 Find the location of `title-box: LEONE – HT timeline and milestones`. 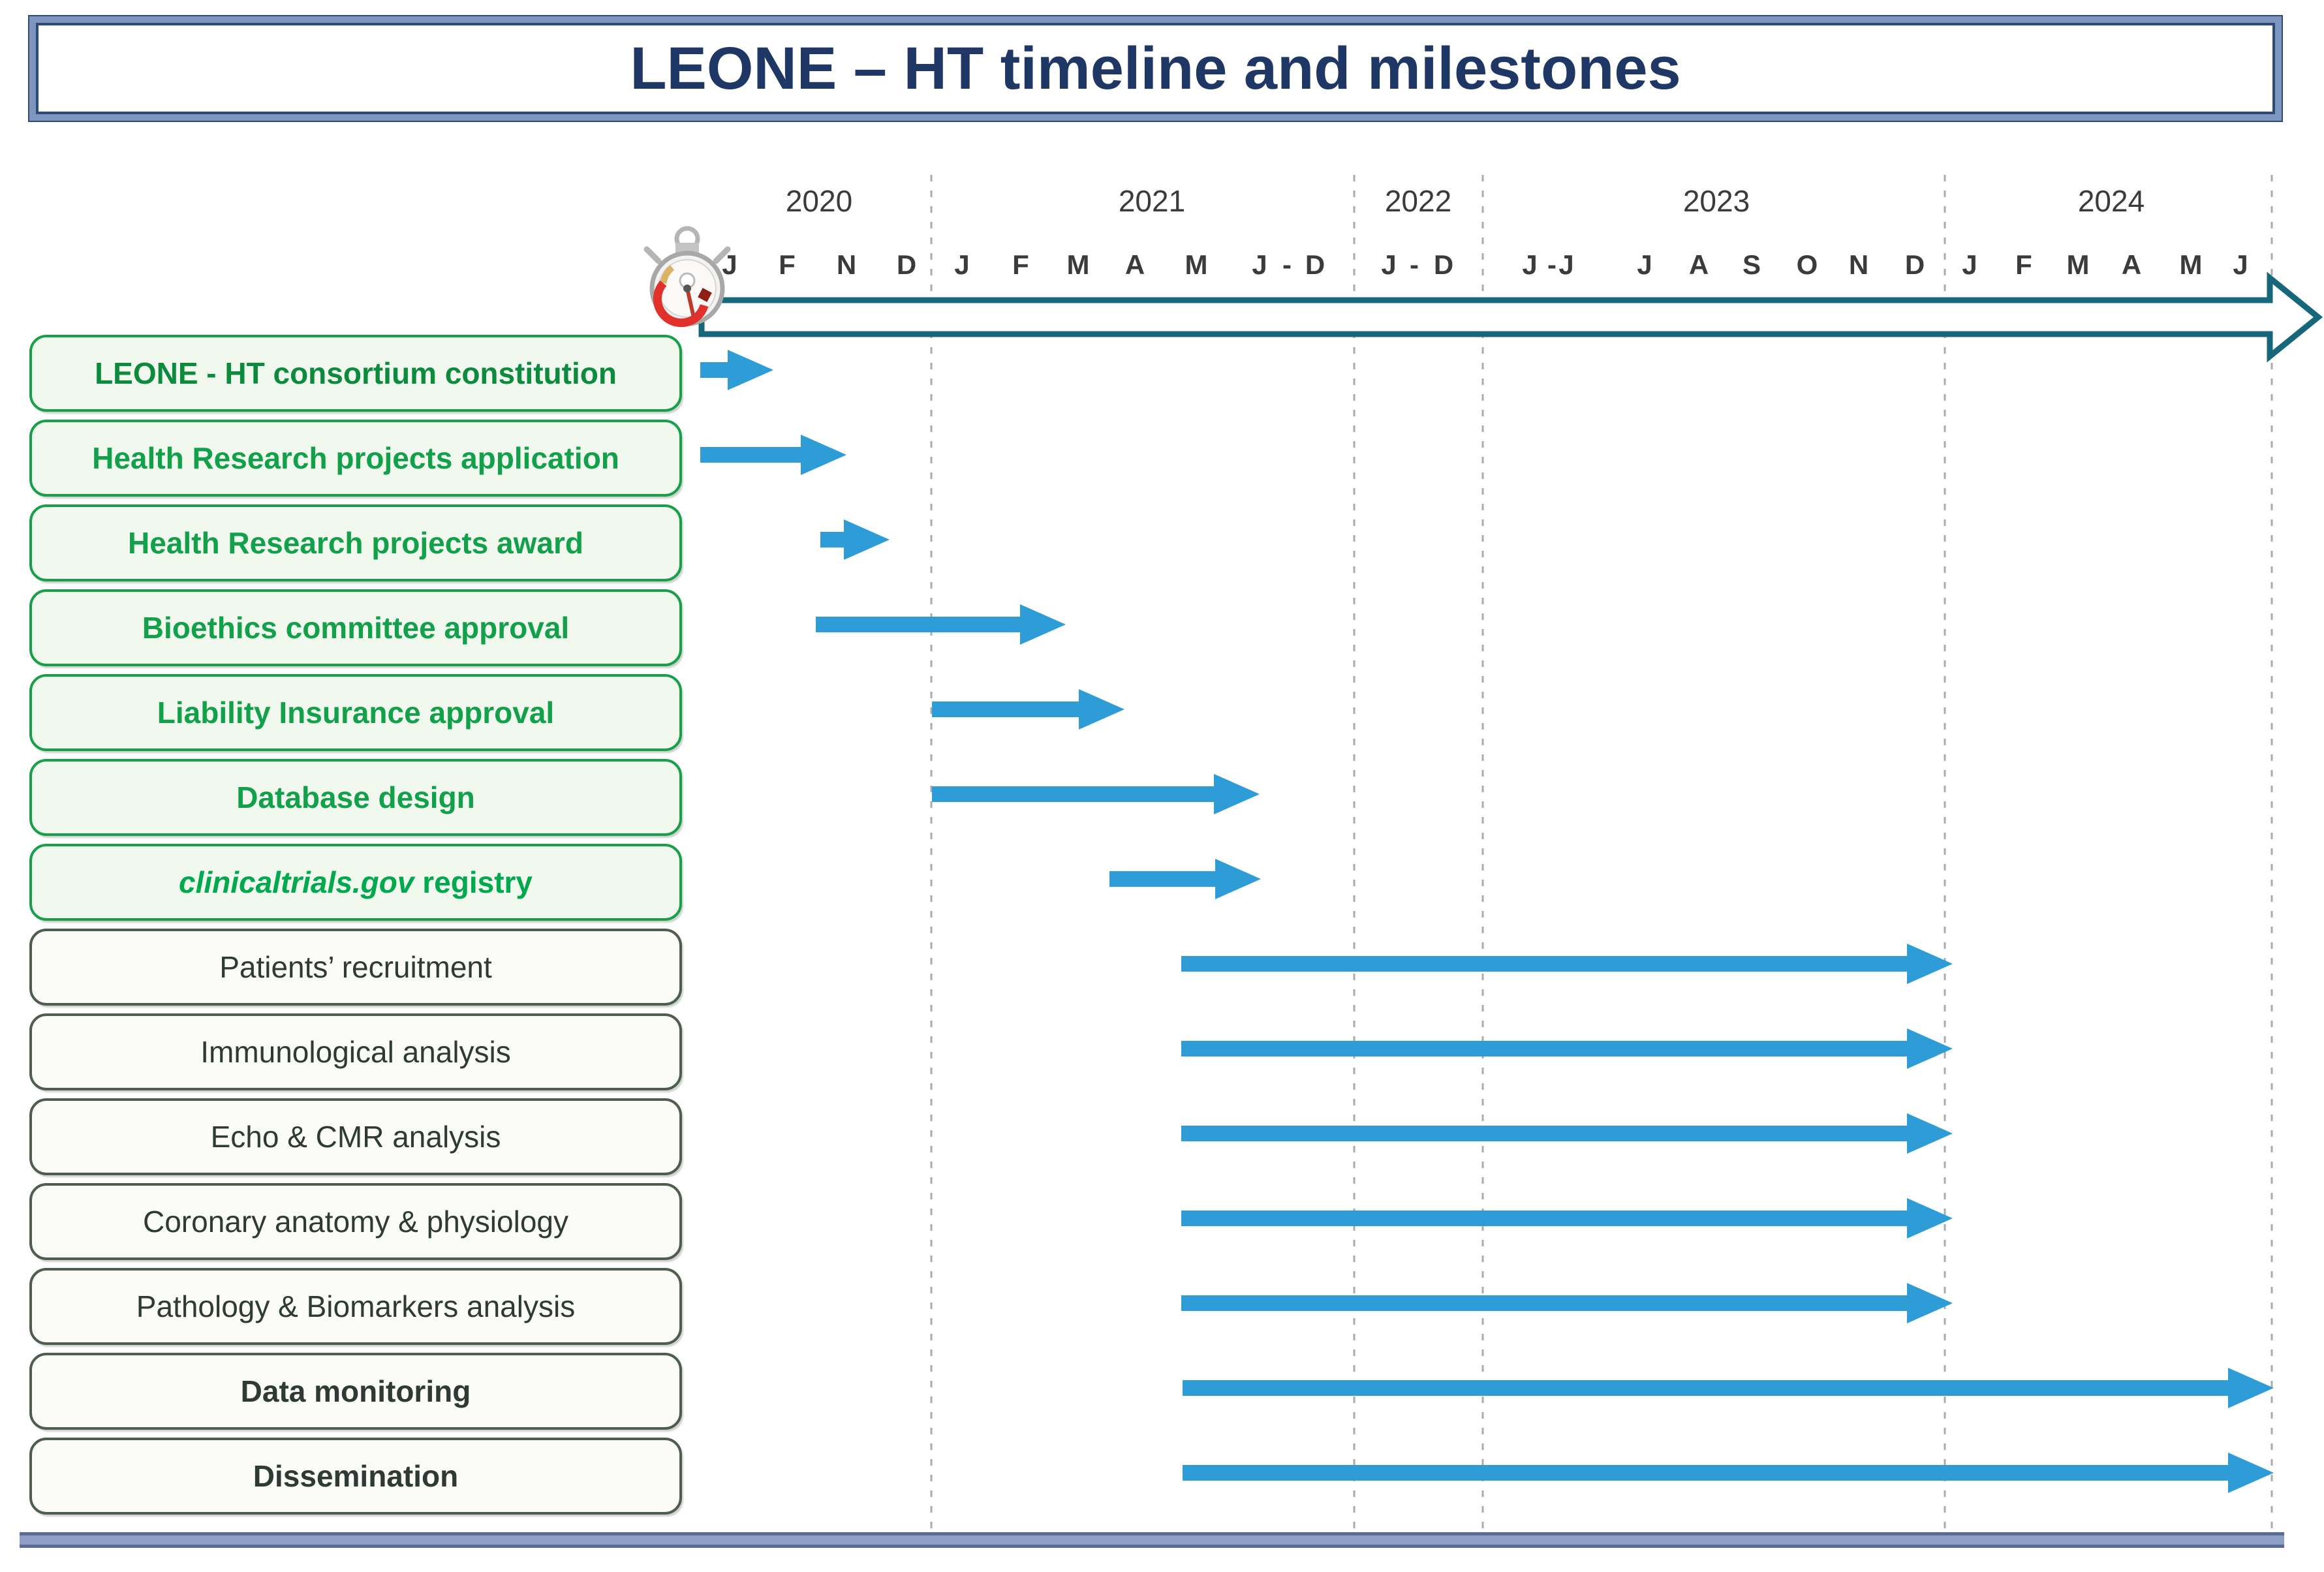

title-box: LEONE – HT timeline and milestones is located at coordinates (1155, 68).